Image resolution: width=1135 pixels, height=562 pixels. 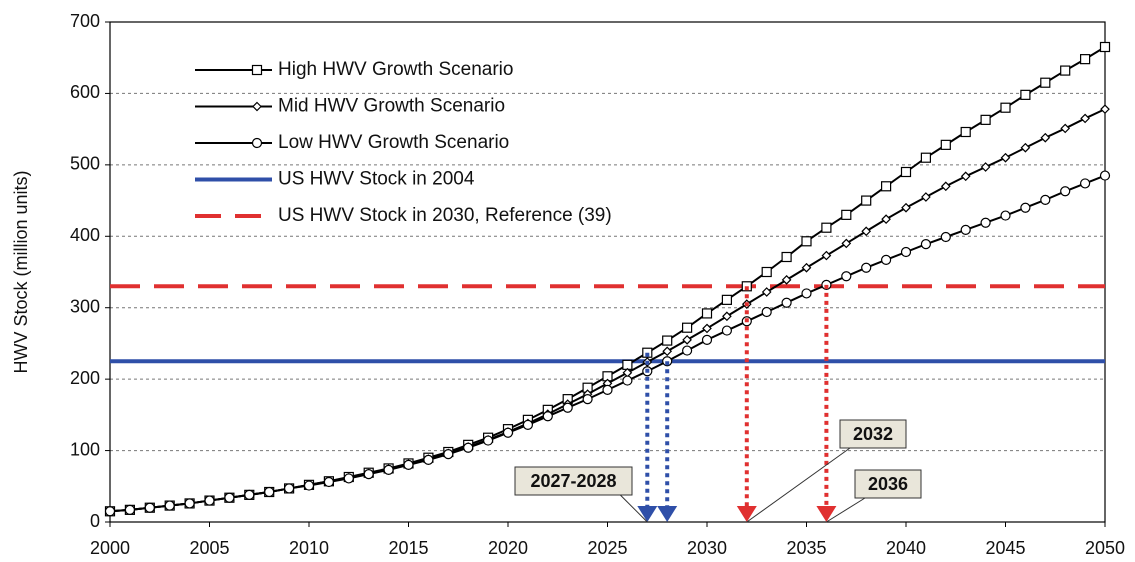 I want to click on legend-label: High HWV Growth Scenario, so click(x=395, y=69).